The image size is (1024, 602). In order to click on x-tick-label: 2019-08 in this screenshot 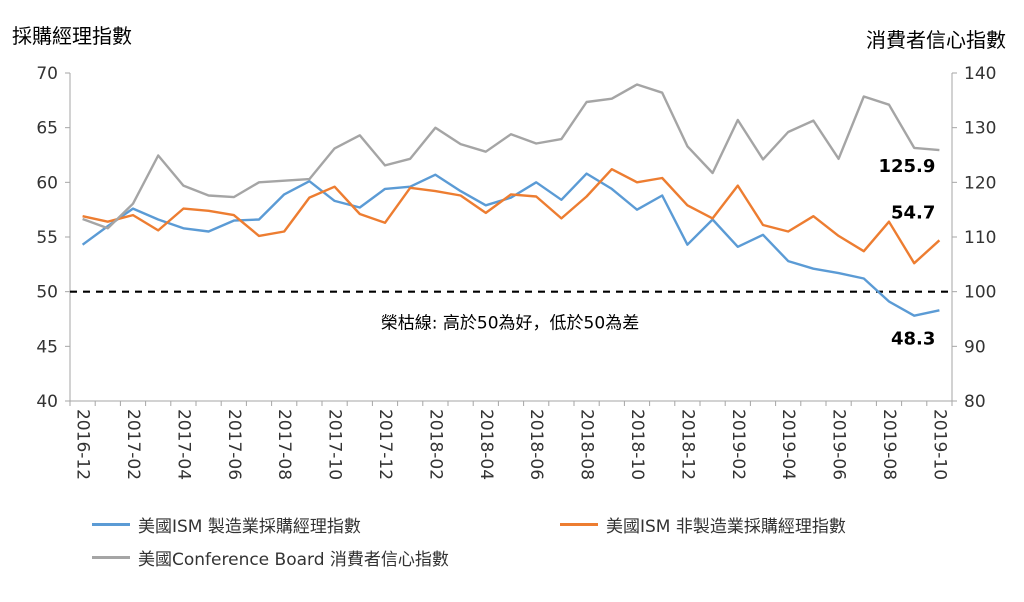, I will do `click(889, 444)`.